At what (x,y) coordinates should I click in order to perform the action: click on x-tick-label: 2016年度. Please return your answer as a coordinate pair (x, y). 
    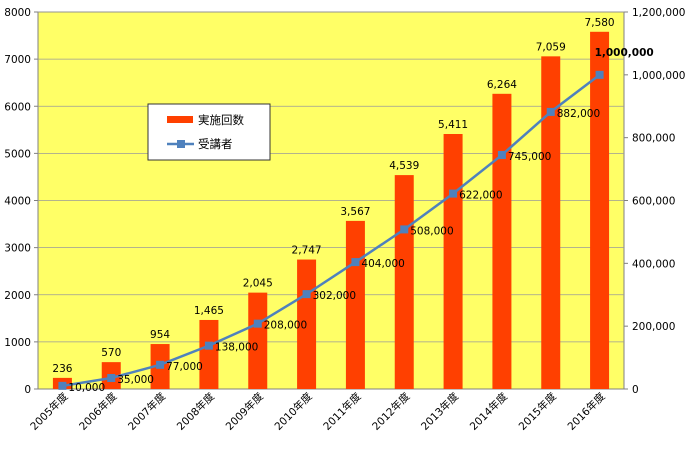
    Looking at the image, I should click on (586, 411).